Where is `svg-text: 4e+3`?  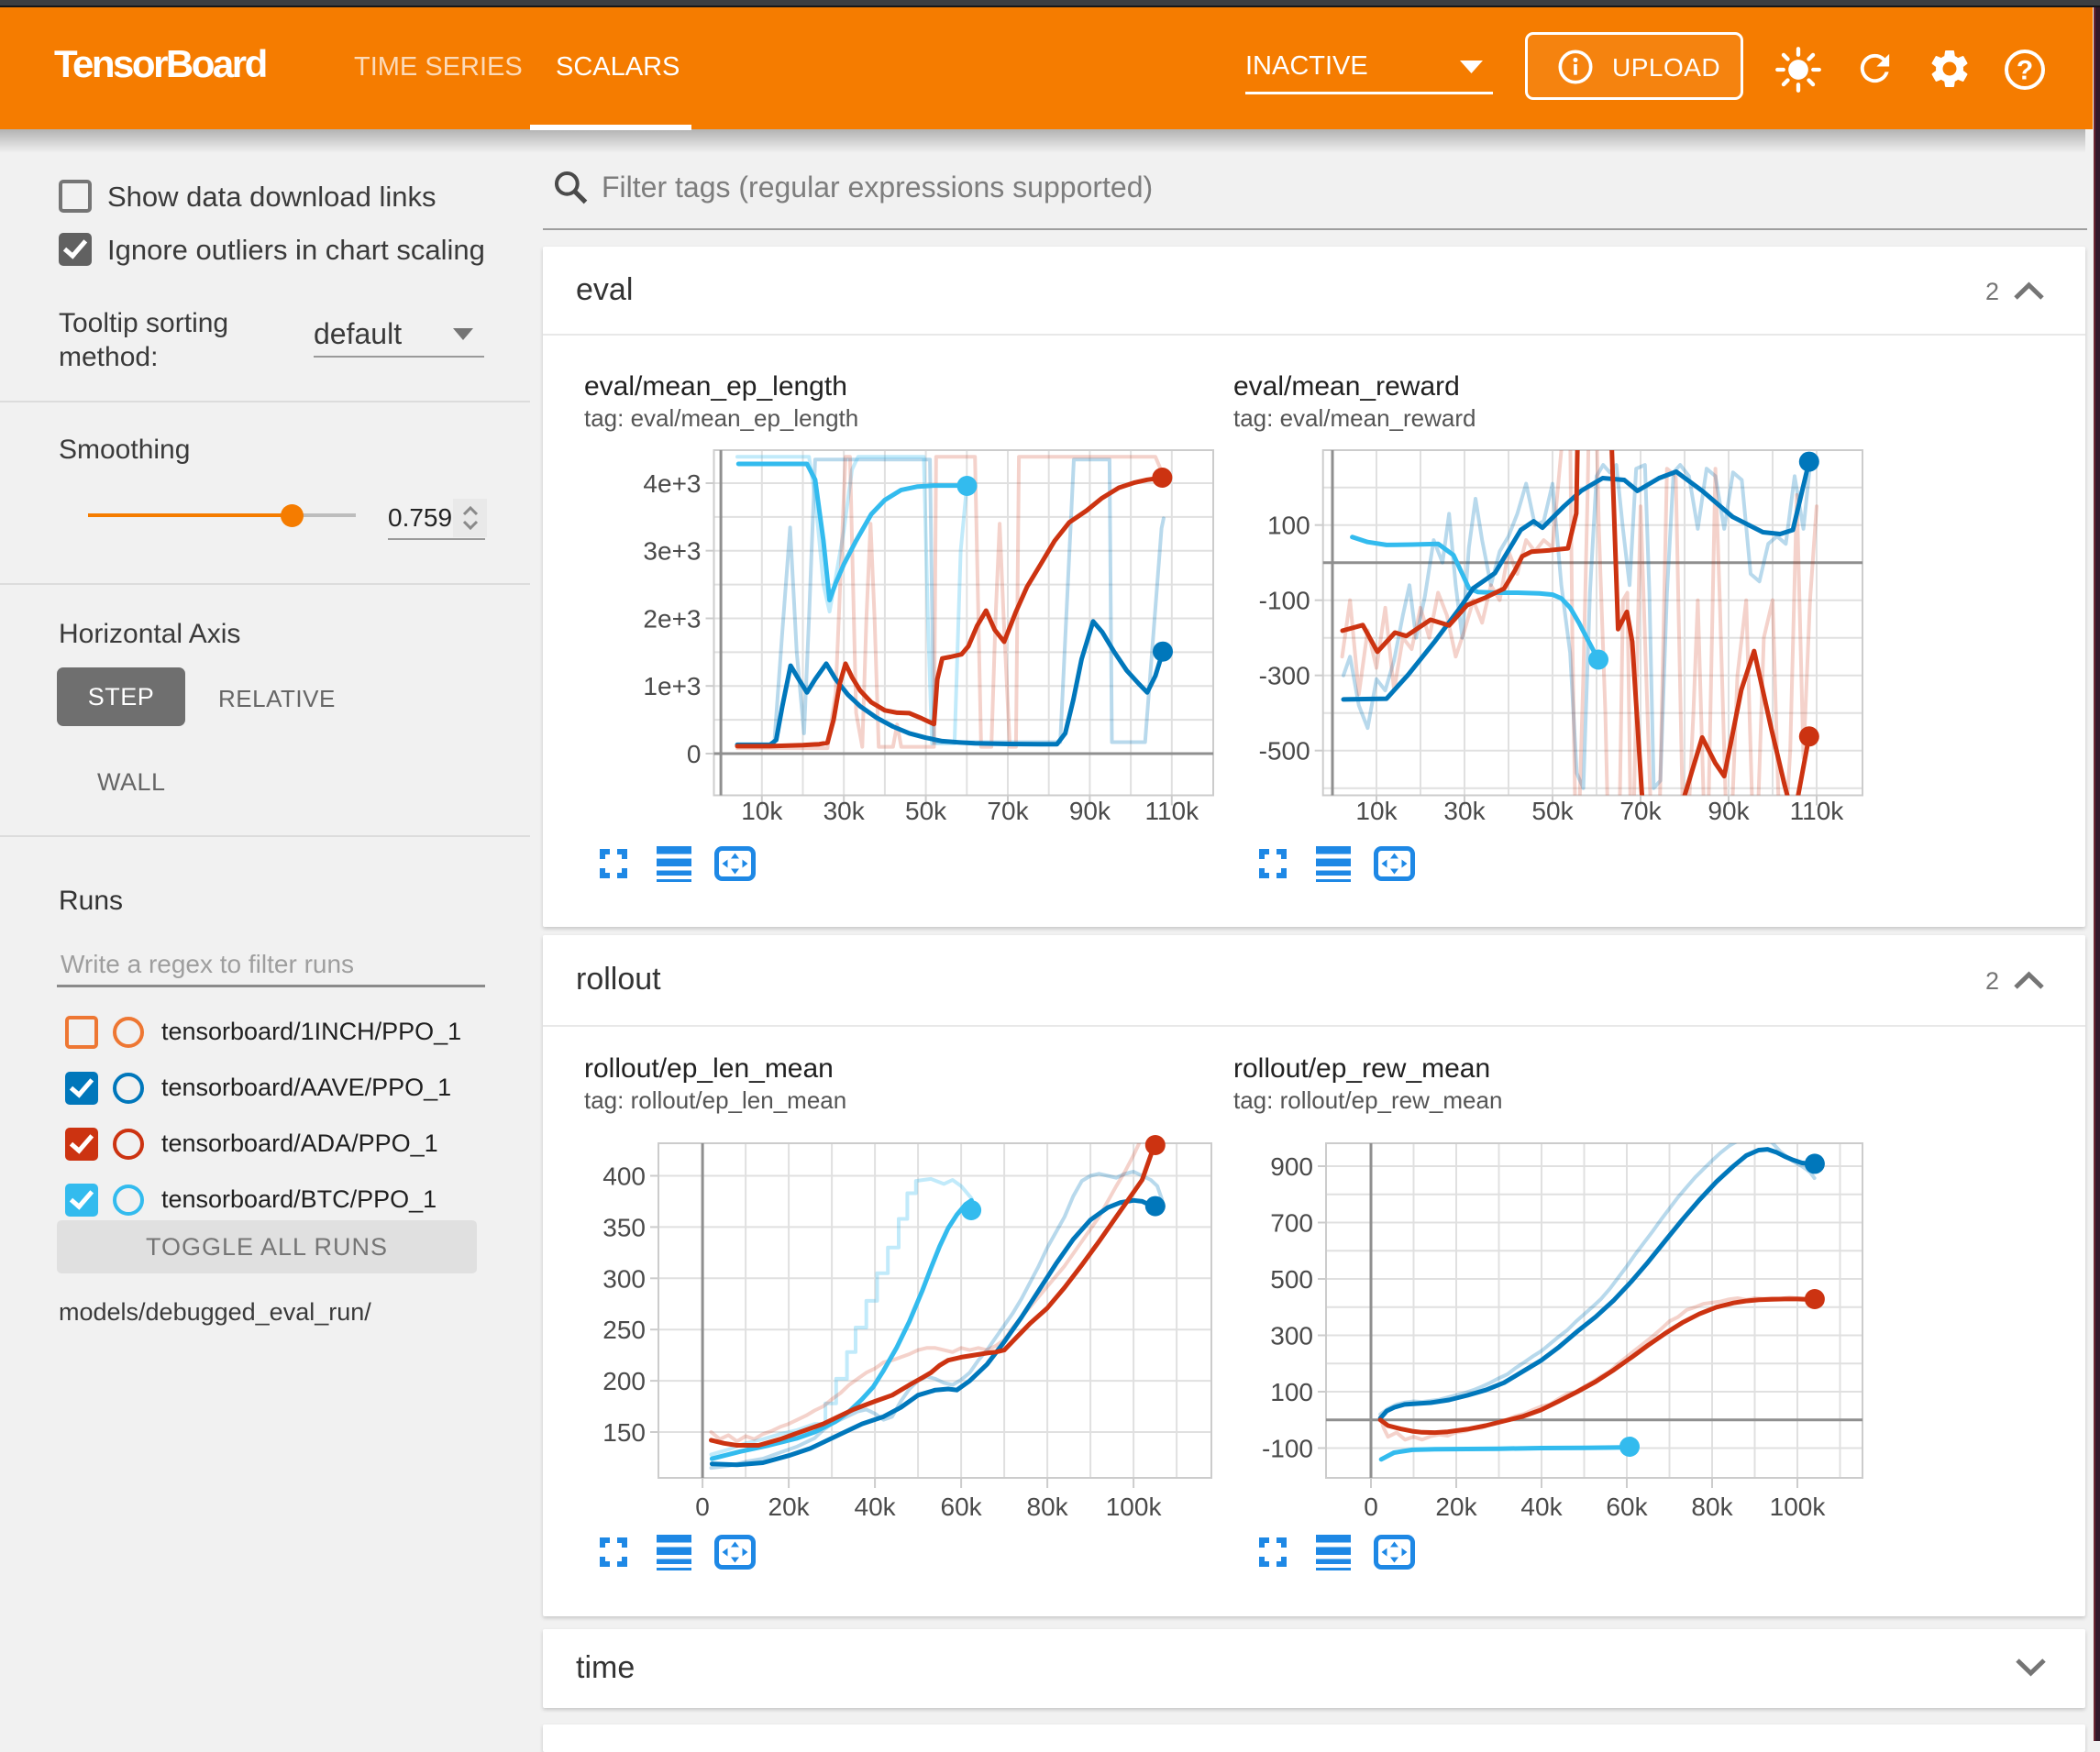 svg-text: 4e+3 is located at coordinates (672, 484).